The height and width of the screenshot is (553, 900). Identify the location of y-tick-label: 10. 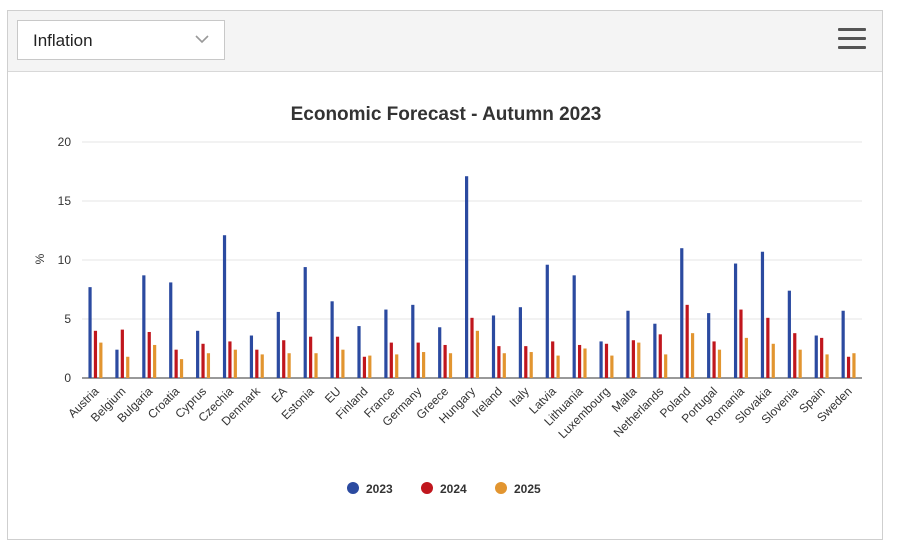
(65, 260).